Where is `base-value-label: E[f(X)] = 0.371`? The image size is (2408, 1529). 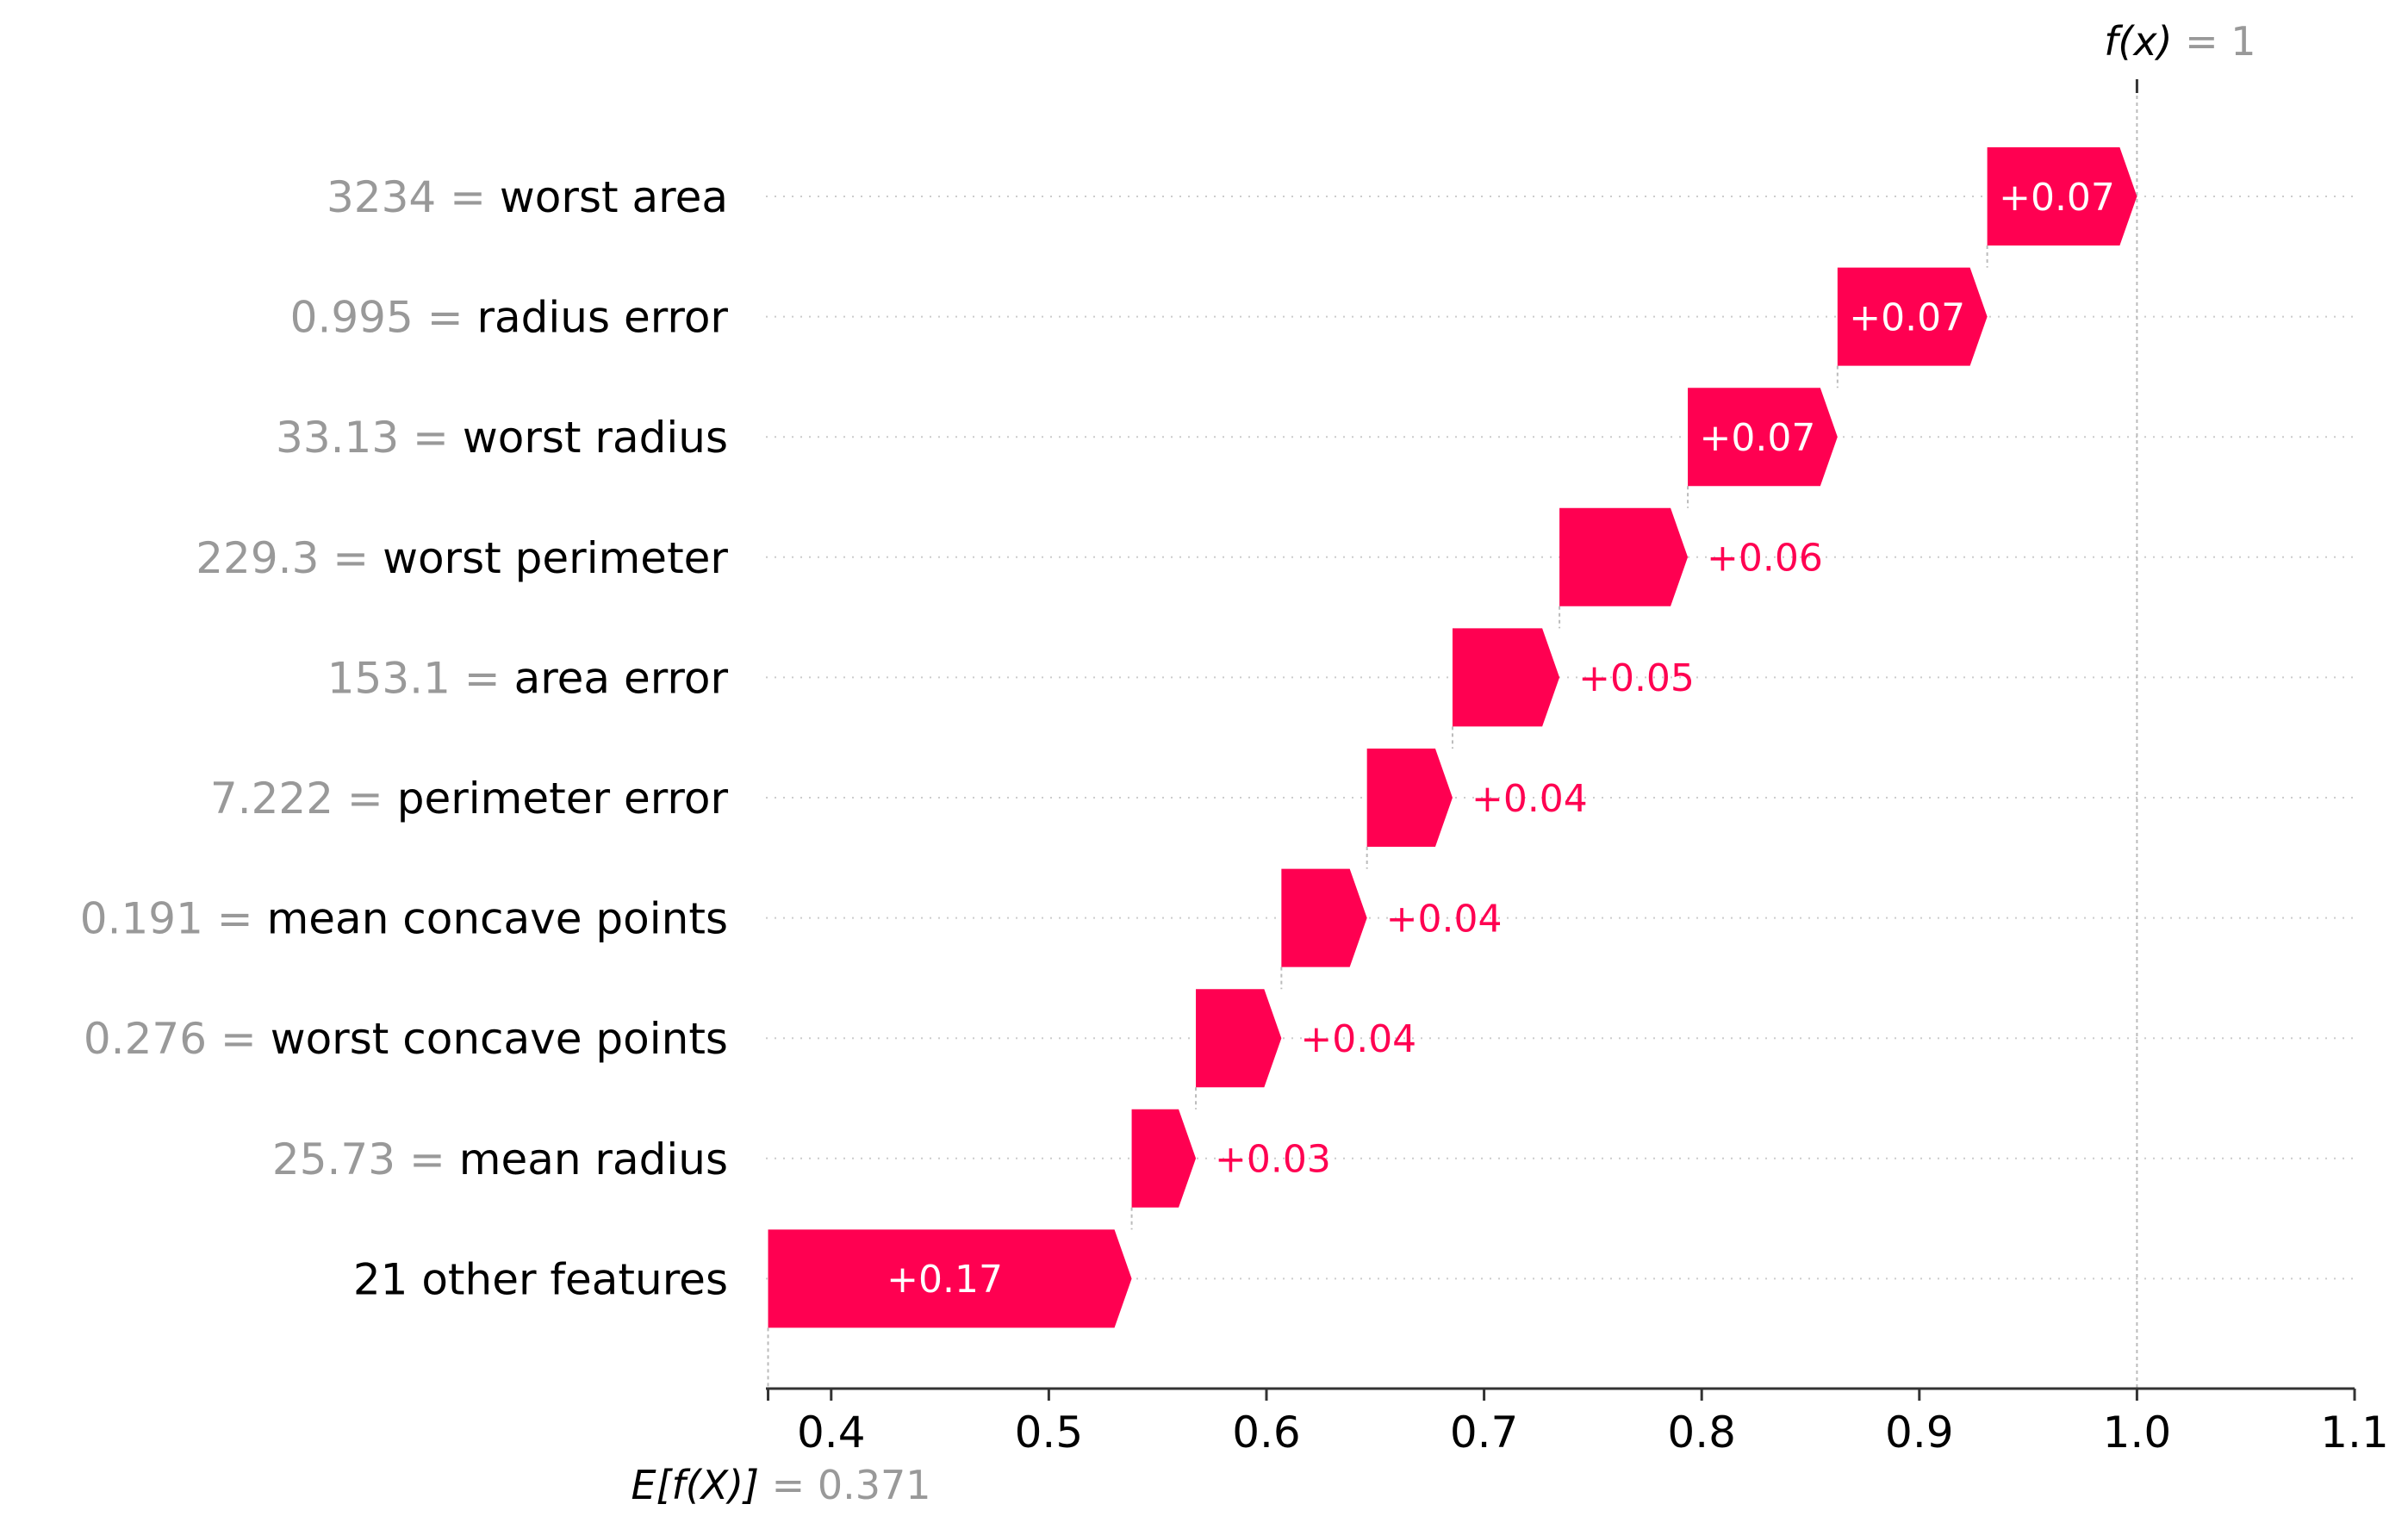
base-value-label: E[f(X)] = 0.371 is located at coordinates (782, 1485).